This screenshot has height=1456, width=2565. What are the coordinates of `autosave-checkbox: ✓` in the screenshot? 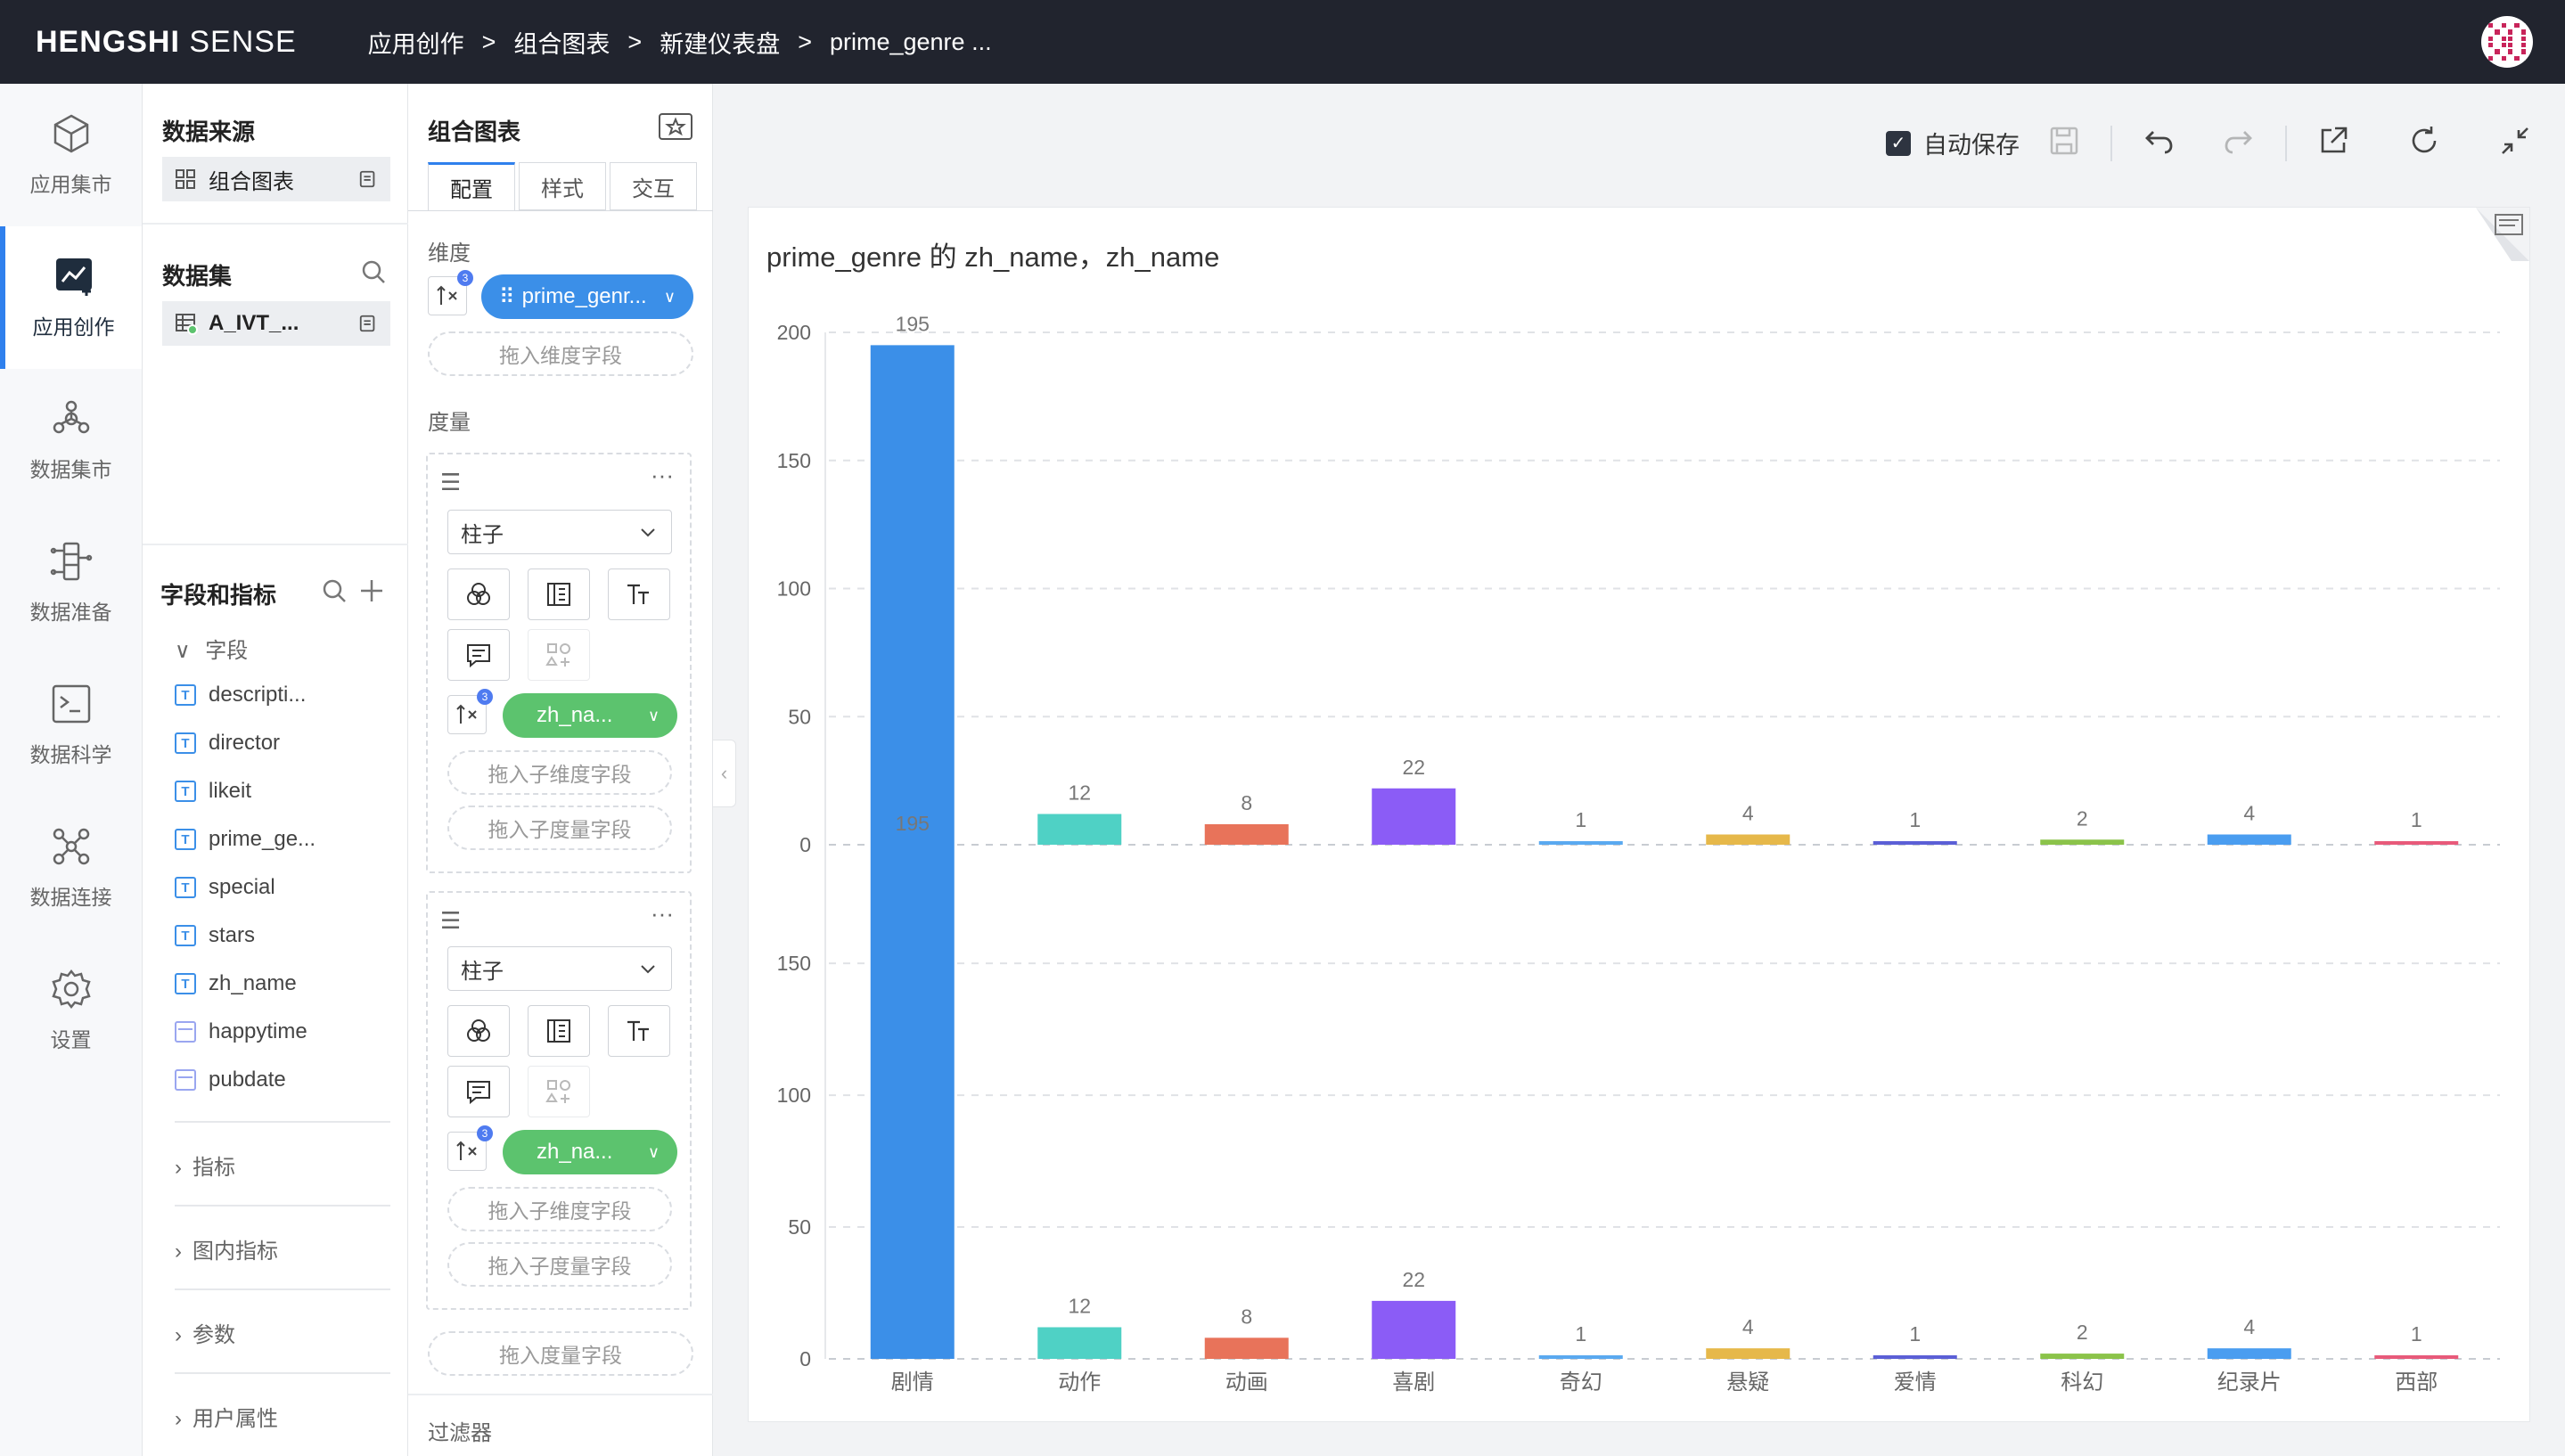 It's located at (1898, 143).